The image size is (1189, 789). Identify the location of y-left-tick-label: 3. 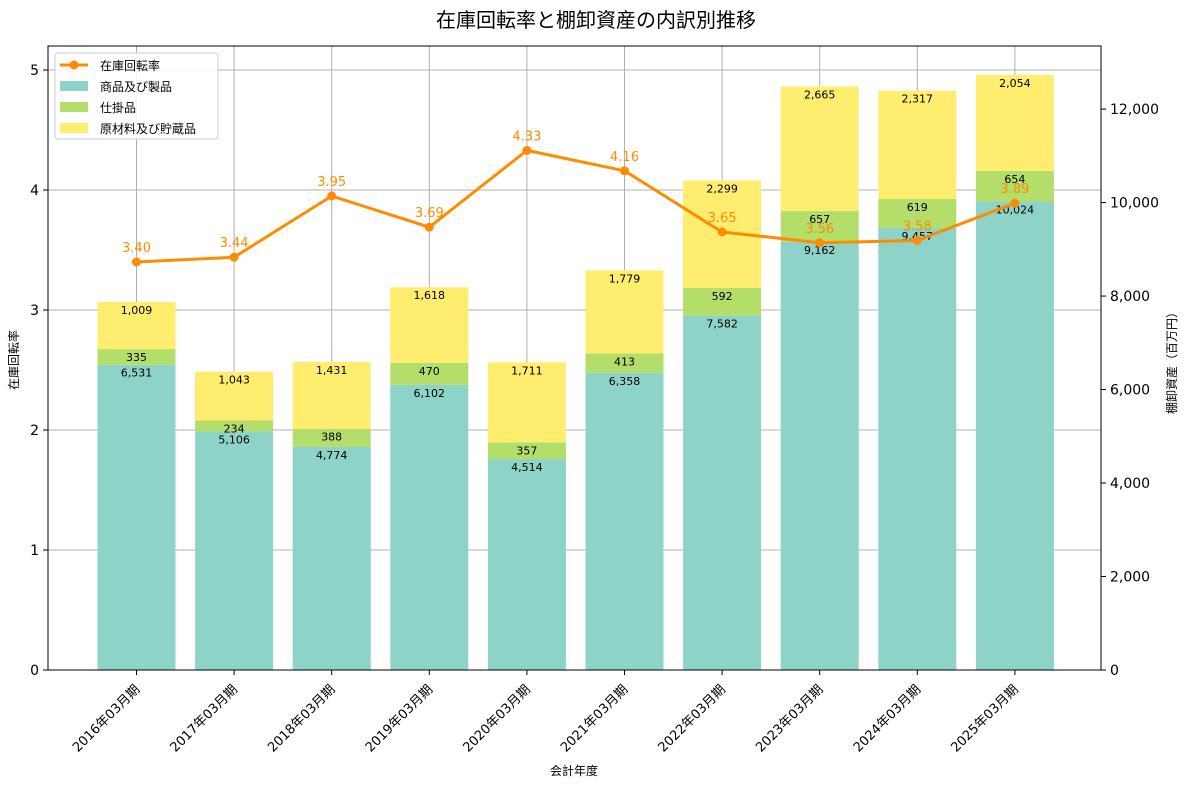
(34, 311).